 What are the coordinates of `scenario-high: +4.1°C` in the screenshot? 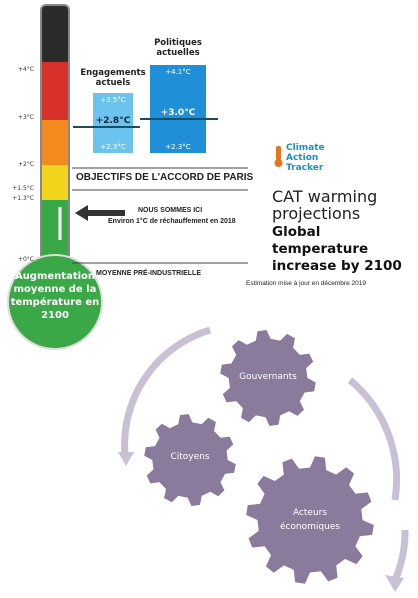 It's located at (178, 72).